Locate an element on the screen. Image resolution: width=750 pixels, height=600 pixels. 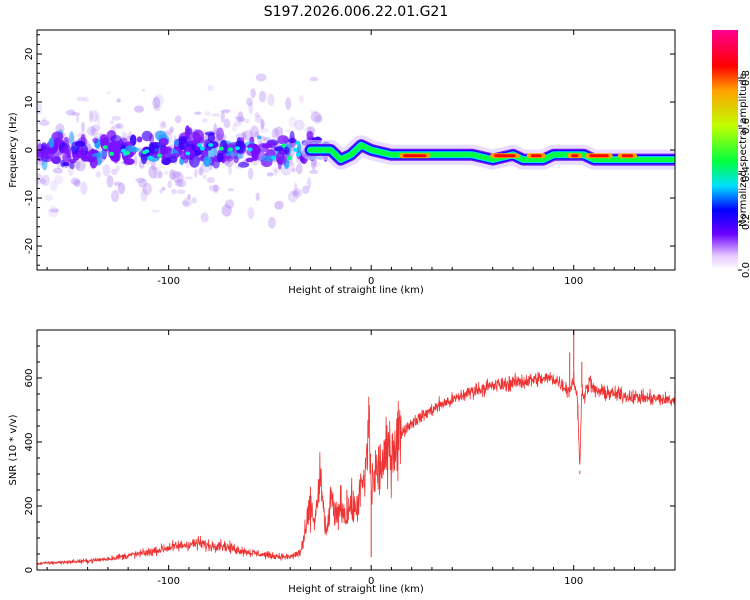
spectrogram-y-tick-label: 10 is located at coordinates (29, 102).